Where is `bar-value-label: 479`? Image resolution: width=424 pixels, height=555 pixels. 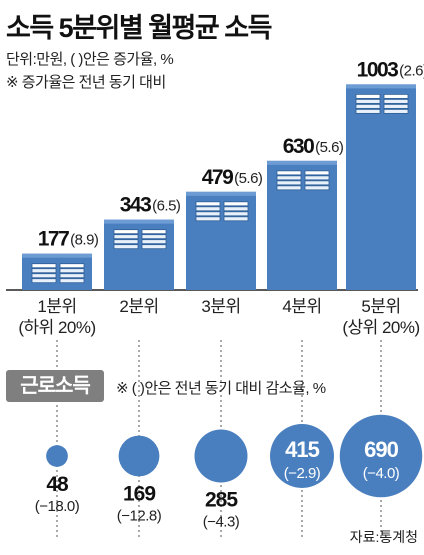
bar-value-label: 479 is located at coordinates (217, 177).